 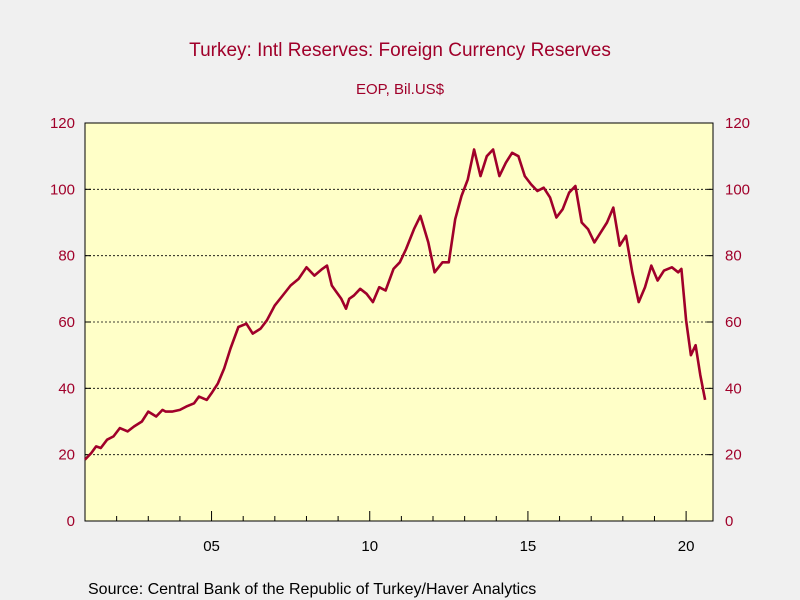 I want to click on y-tick-label-left: 40, so click(x=66, y=388).